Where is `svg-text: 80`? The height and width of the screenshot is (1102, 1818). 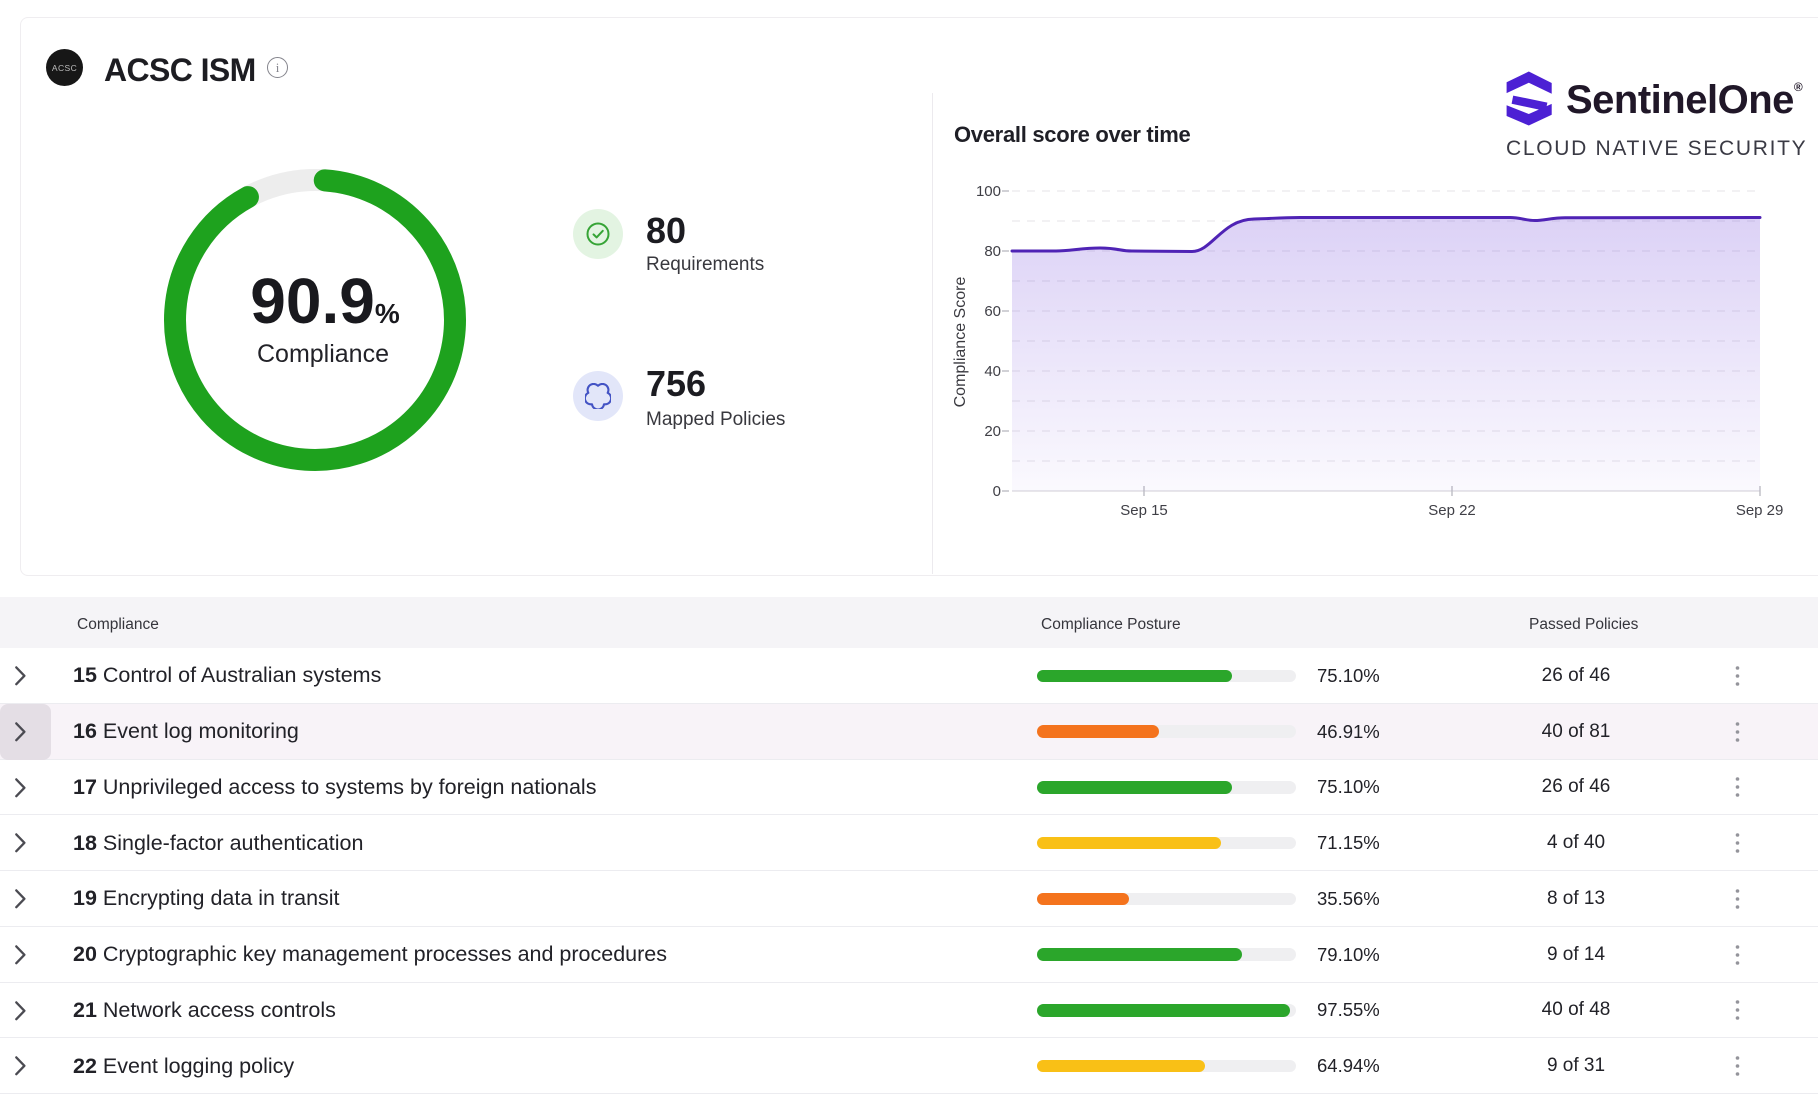 svg-text: 80 is located at coordinates (992, 251).